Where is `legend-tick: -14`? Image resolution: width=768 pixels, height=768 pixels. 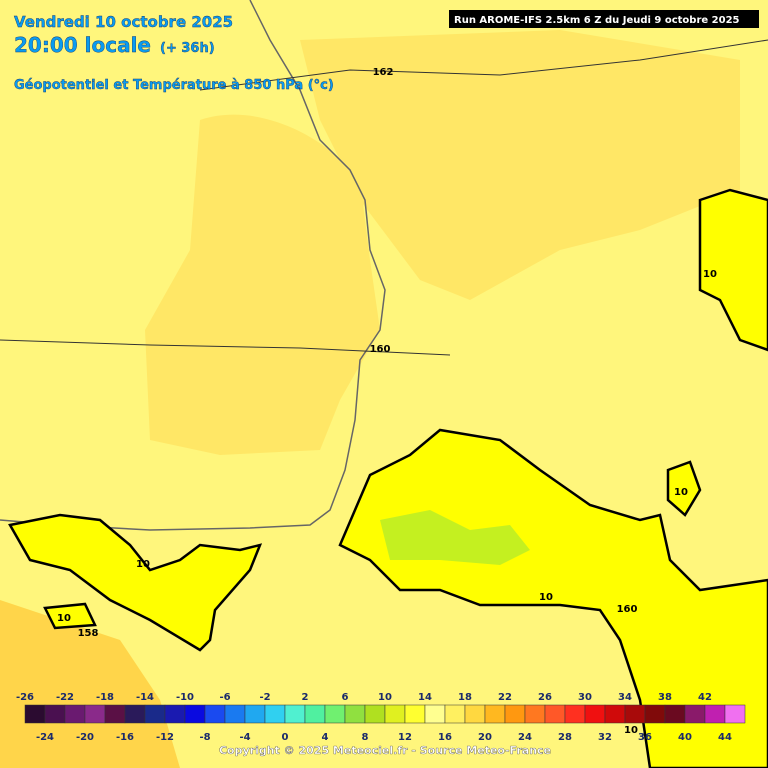 legend-tick: -14 is located at coordinates (145, 697).